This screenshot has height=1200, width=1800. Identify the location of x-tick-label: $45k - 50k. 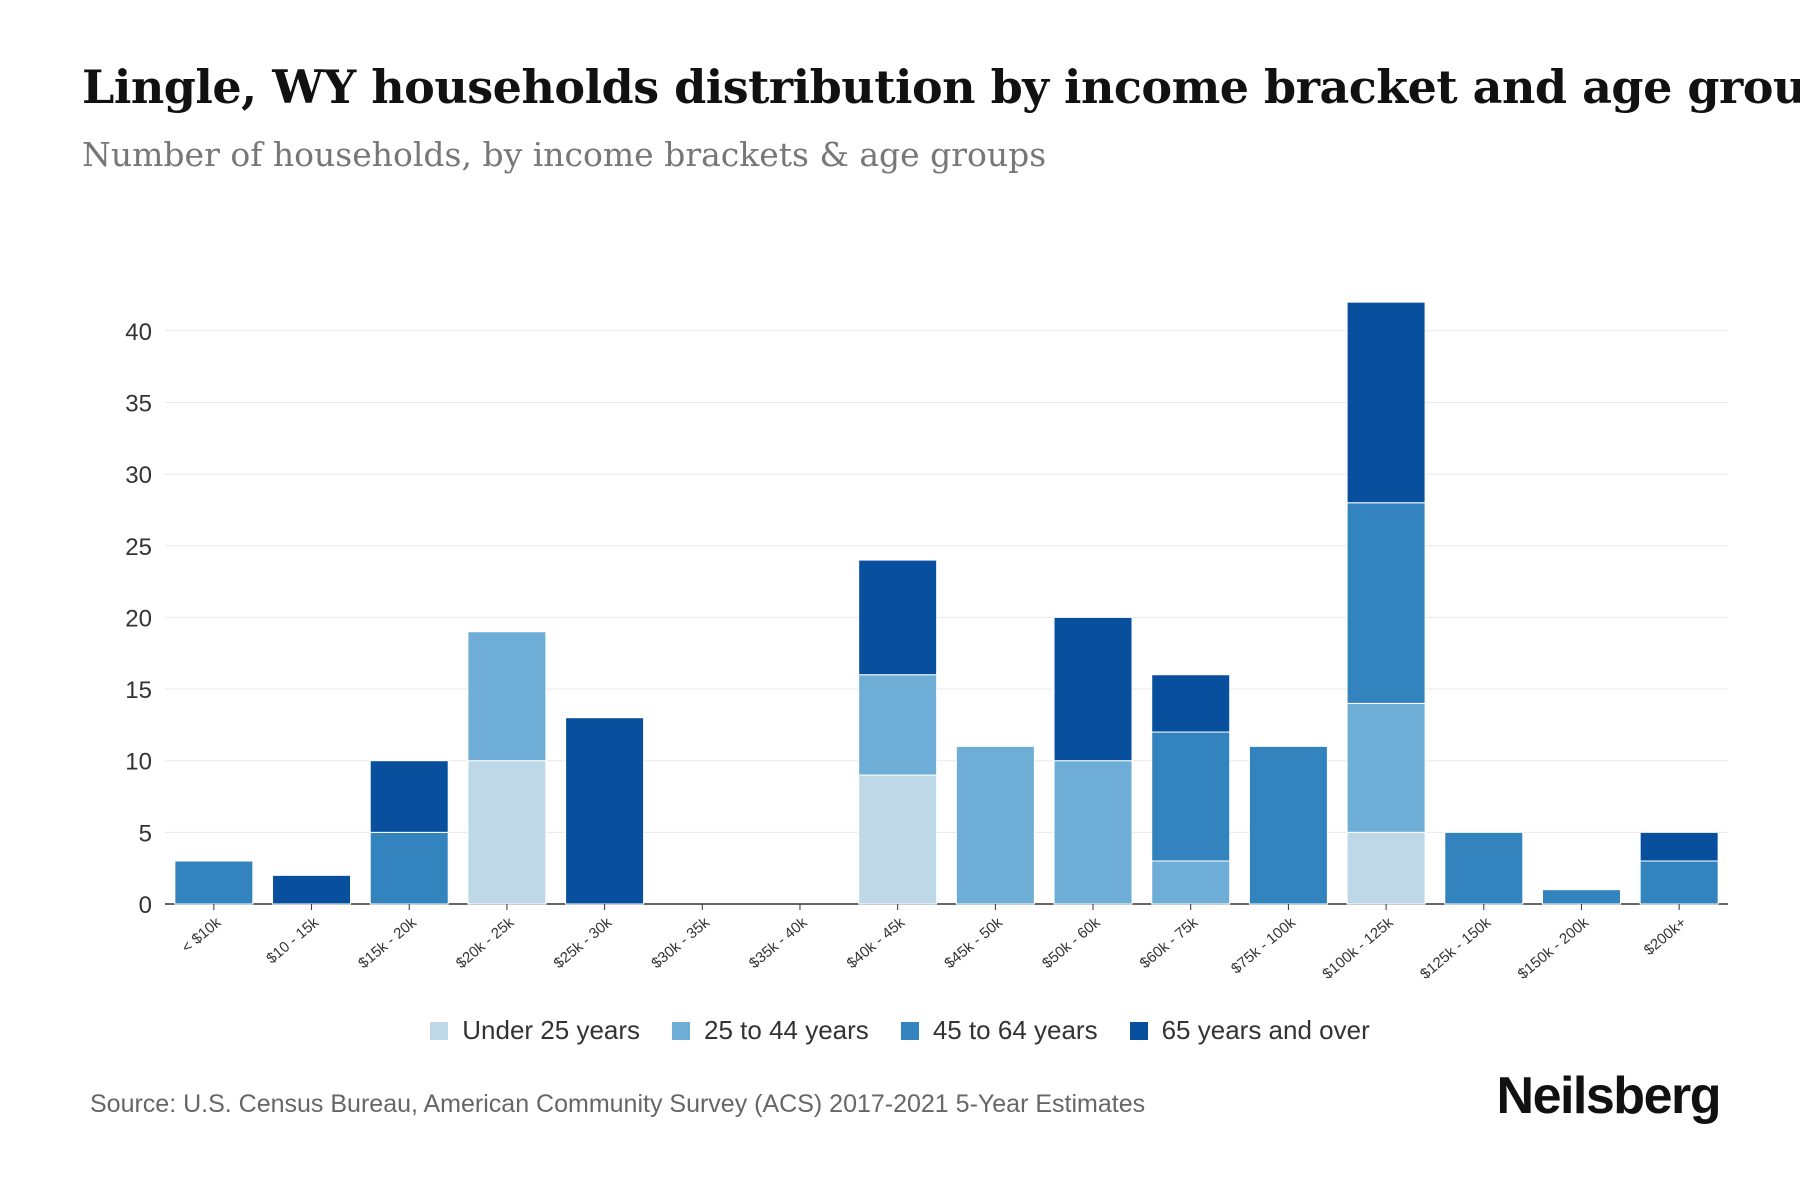
(973, 943).